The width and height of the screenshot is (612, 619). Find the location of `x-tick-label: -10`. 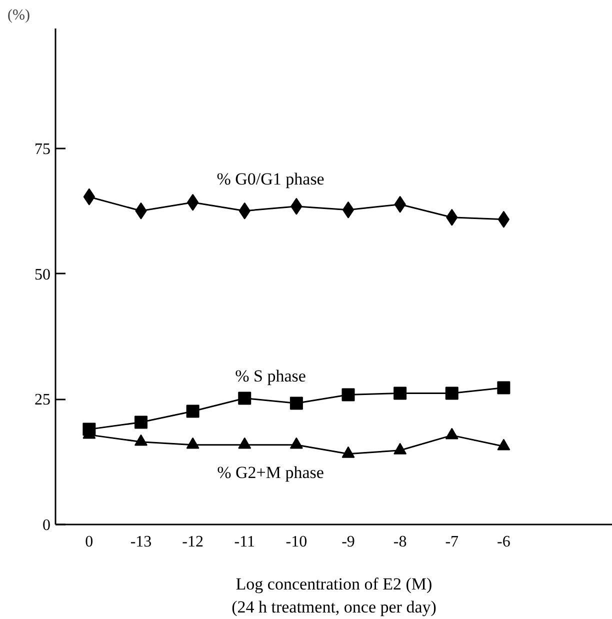

x-tick-label: -10 is located at coordinates (297, 542).